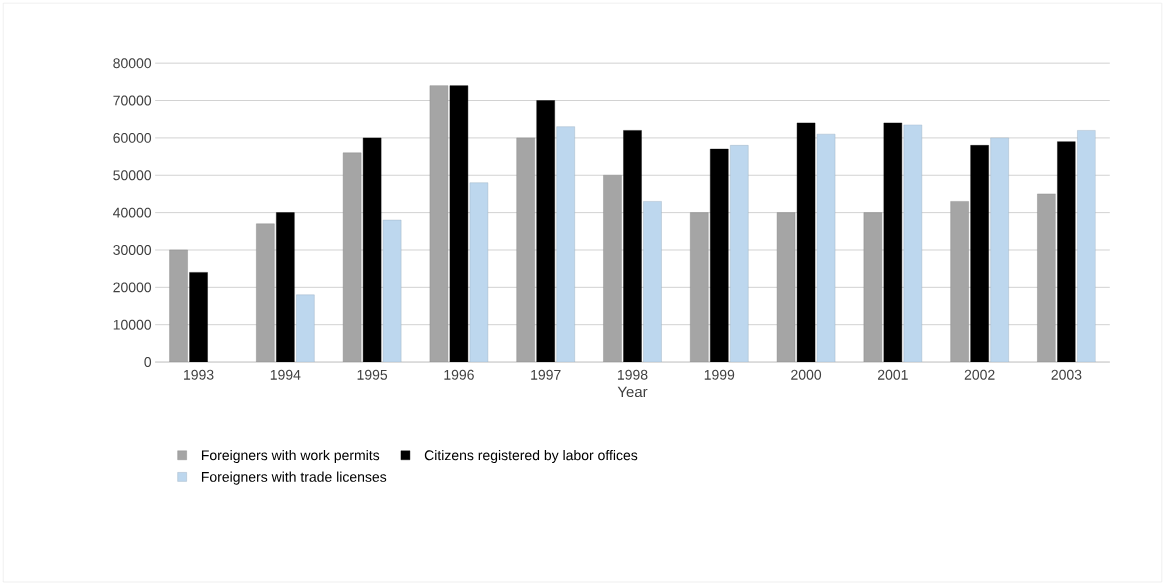  I want to click on x-tick-label: 1997, so click(546, 374).